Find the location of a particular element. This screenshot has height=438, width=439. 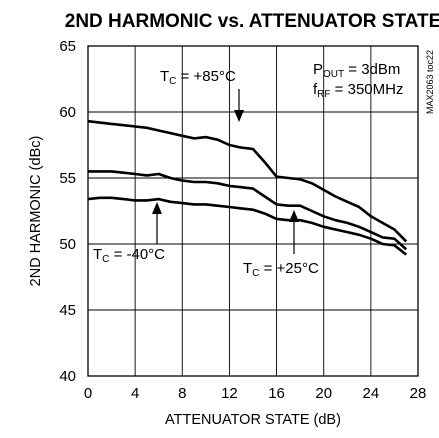

annotation-m40c: TC = -40°C is located at coordinates (129, 233).